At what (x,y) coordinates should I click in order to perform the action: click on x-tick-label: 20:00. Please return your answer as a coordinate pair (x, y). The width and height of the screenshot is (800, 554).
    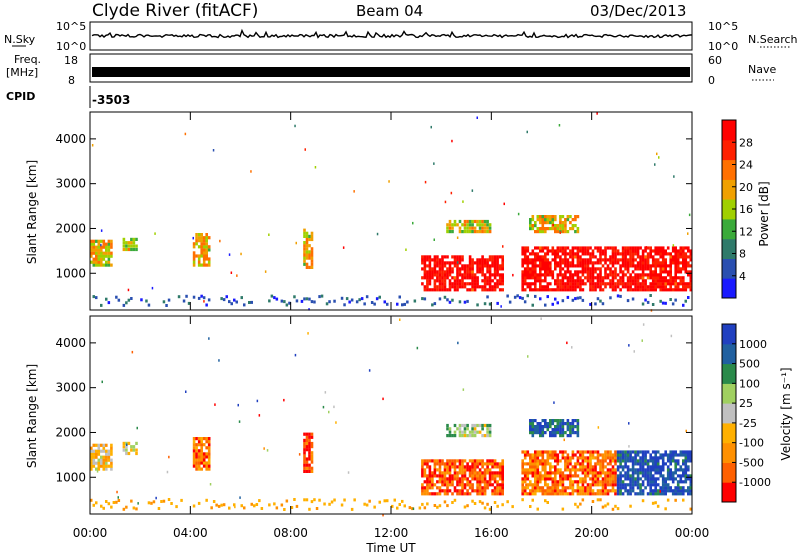
    Looking at the image, I should click on (591, 533).